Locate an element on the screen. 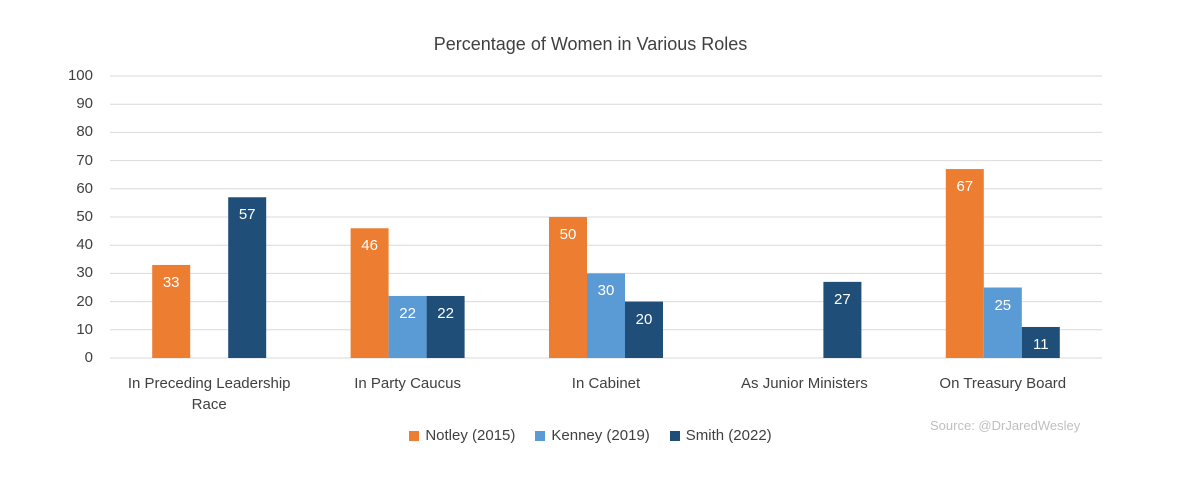 The height and width of the screenshot is (490, 1181). y-tick-label: 0 is located at coordinates (88, 357).